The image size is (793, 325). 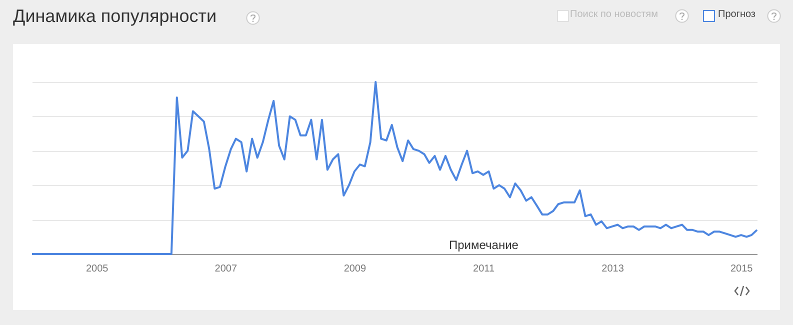 I want to click on chart-title: Динамика популярности, so click(x=115, y=16).